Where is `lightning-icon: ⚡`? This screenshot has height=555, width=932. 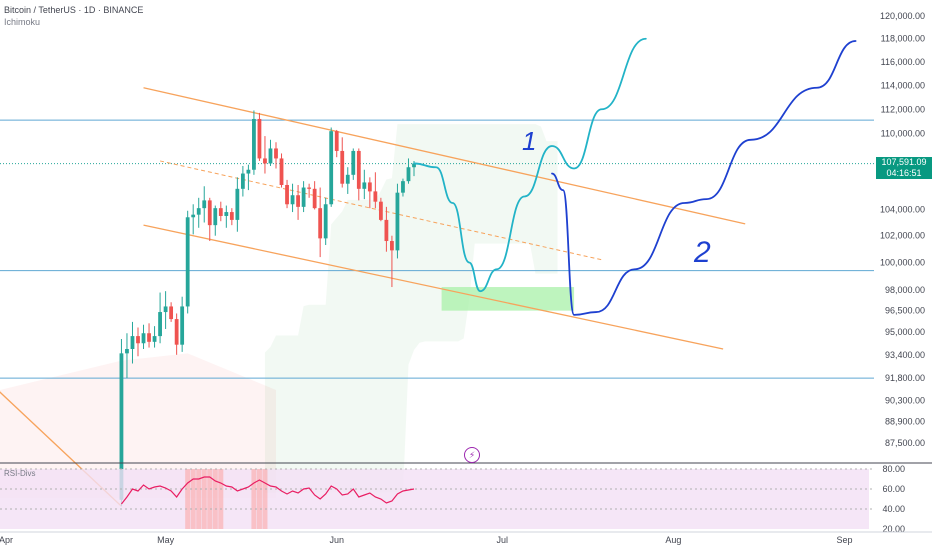
lightning-icon: ⚡ is located at coordinates (472, 455).